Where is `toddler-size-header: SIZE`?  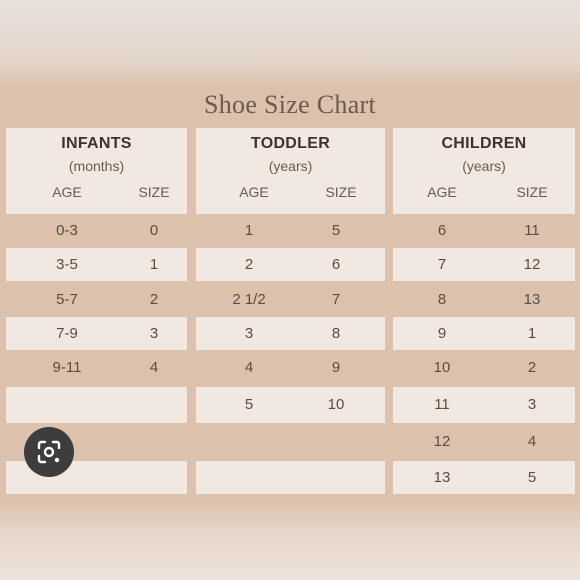
toddler-size-header: SIZE is located at coordinates (341, 192).